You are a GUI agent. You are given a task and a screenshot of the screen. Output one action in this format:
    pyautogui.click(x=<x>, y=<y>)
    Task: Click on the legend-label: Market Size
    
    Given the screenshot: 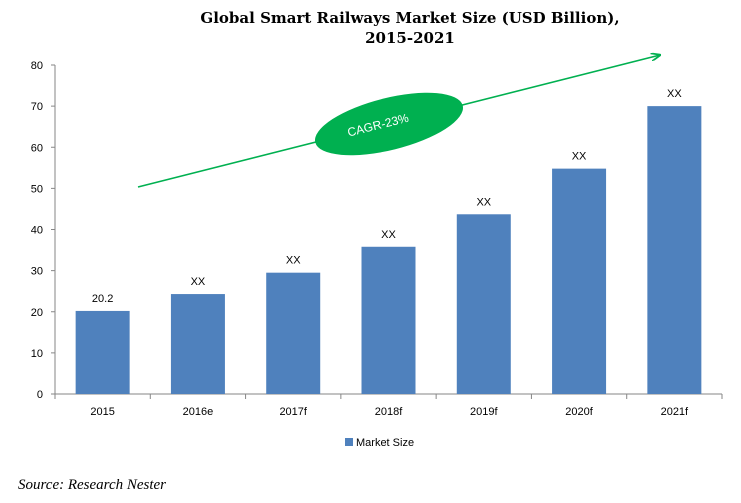 What is the action you would take?
    pyautogui.click(x=385, y=443)
    